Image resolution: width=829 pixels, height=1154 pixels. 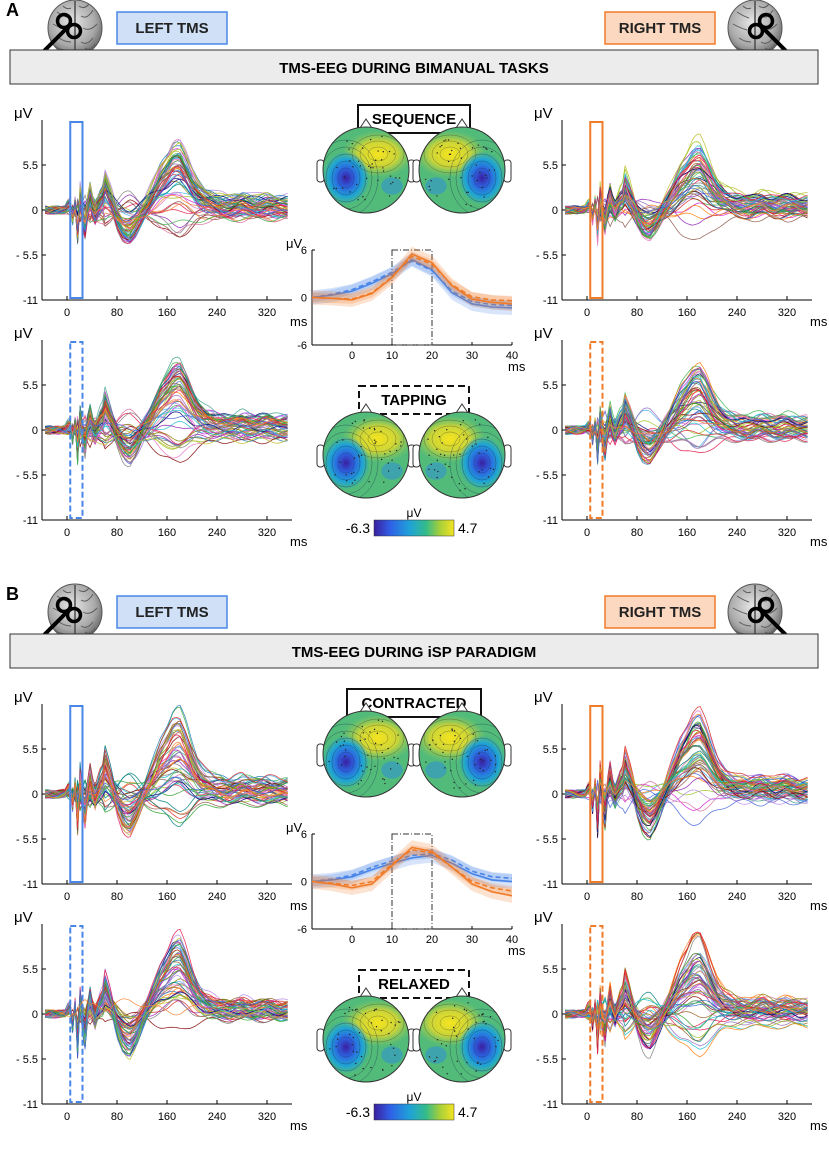 I want to click on colorbar-gradient, so click(x=414, y=1112).